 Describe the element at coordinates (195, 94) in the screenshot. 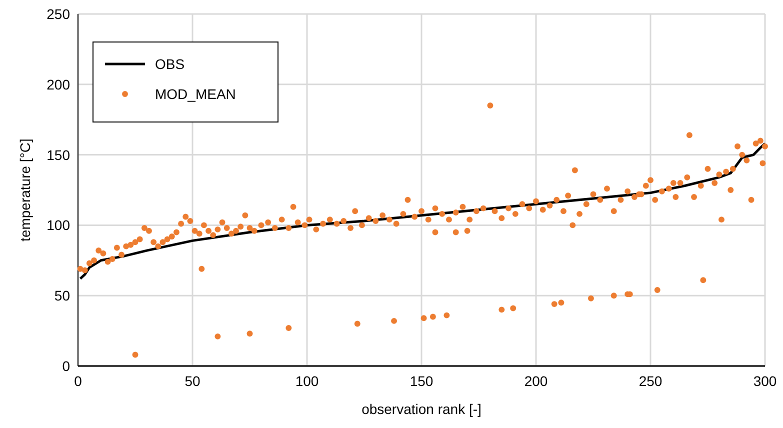

I see `legend-label: MOD_MEAN` at that location.